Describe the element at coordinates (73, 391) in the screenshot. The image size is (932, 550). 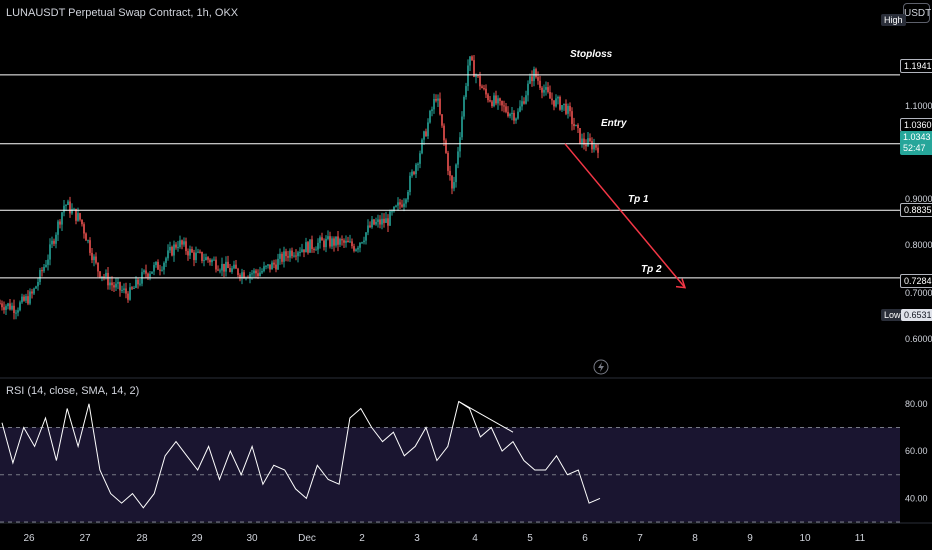
I see `rsi-indicator-title: RSI (14, close, SMA, 14, 2)` at that location.